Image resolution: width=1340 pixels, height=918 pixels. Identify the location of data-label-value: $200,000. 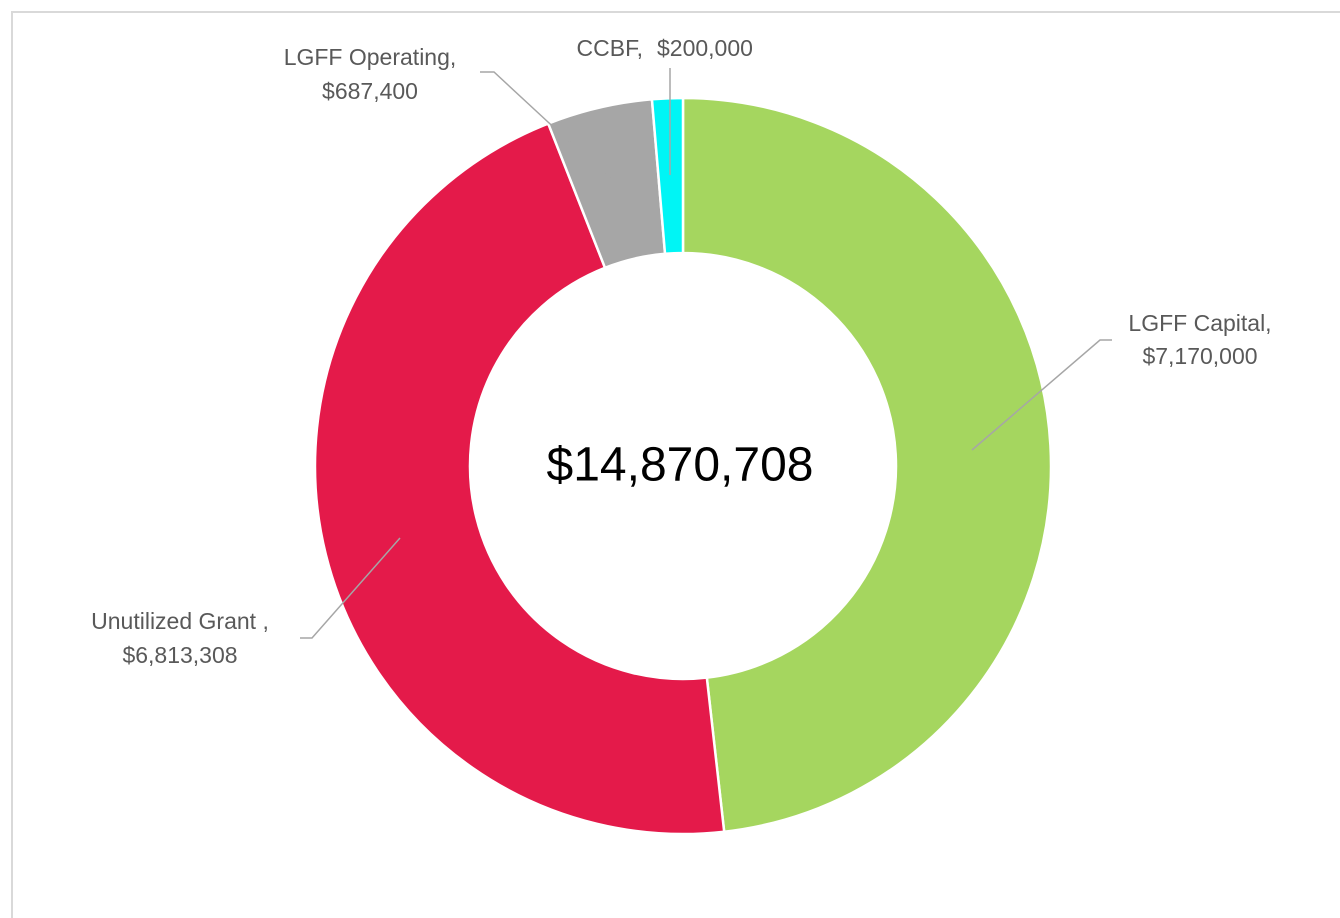
(705, 48).